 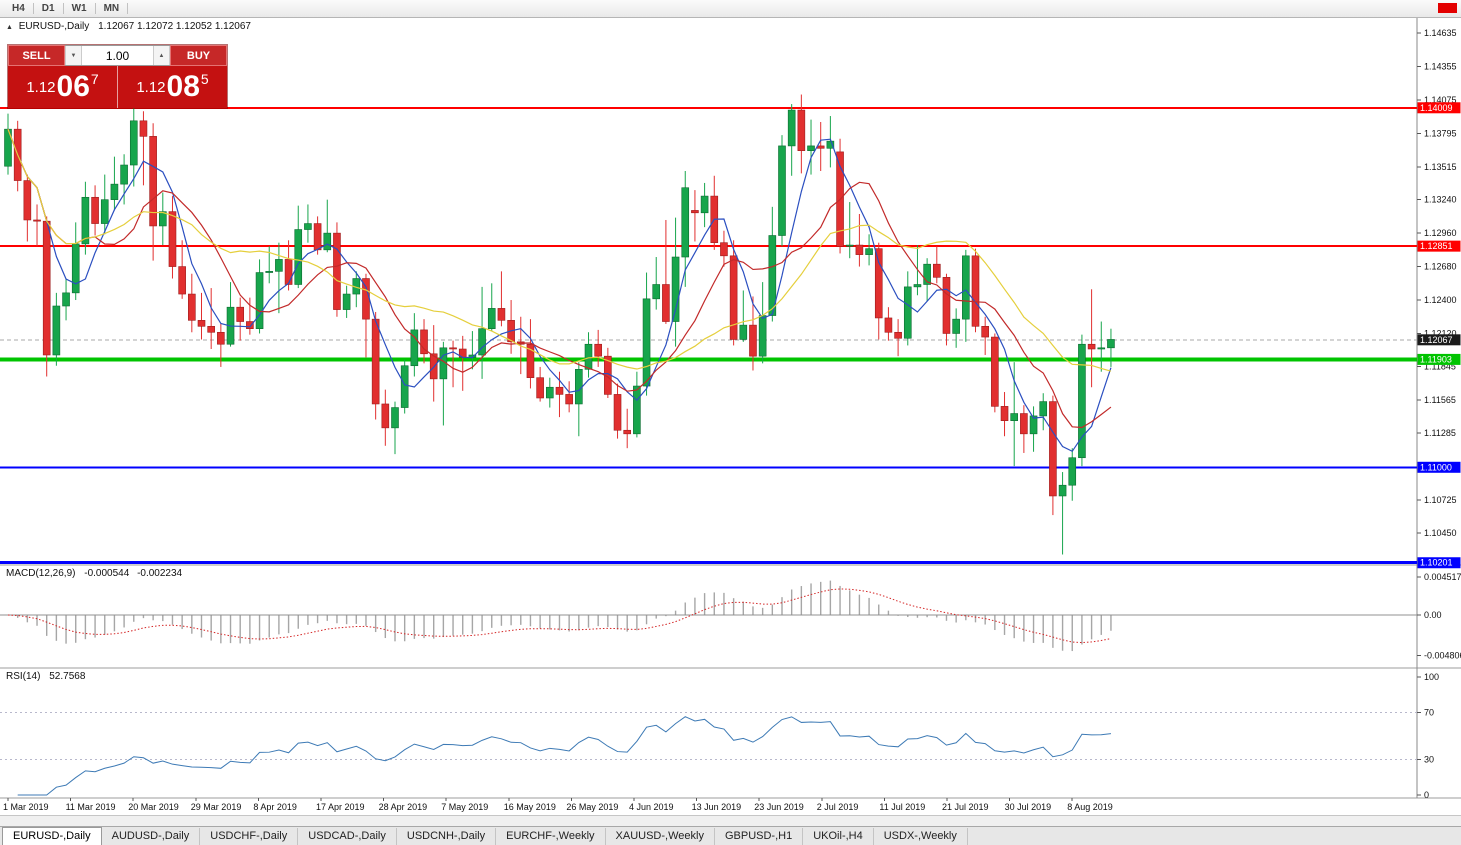 I want to click on rsi-pane: 100 70 30 0, so click(x=719, y=736).